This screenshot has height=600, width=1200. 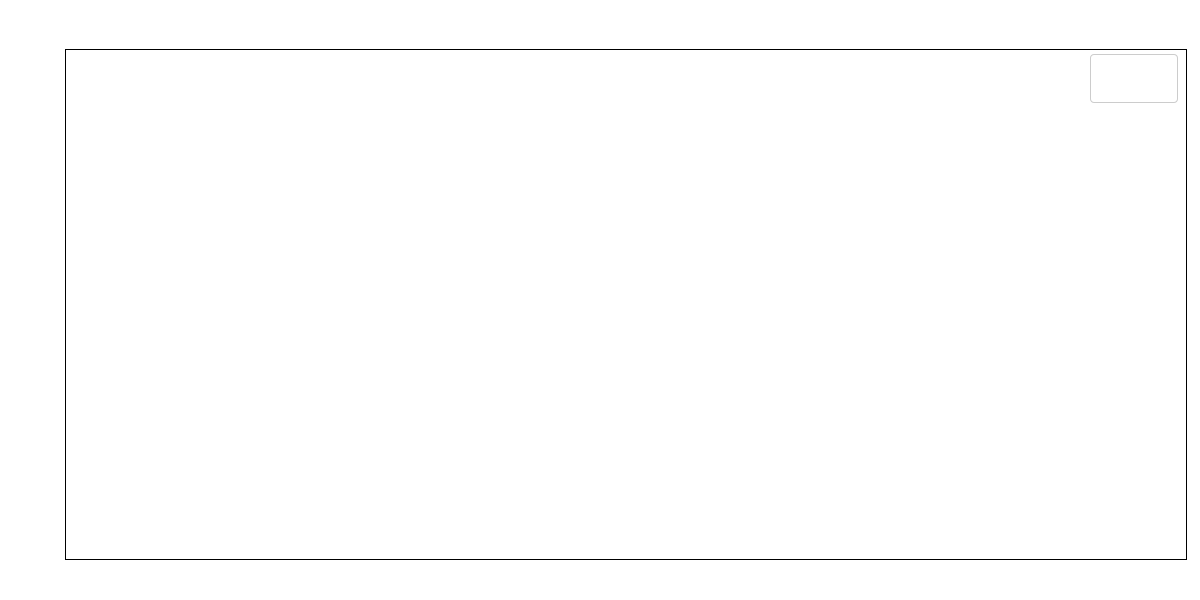 I want to click on legend-item-female, so click(x=1134, y=87).